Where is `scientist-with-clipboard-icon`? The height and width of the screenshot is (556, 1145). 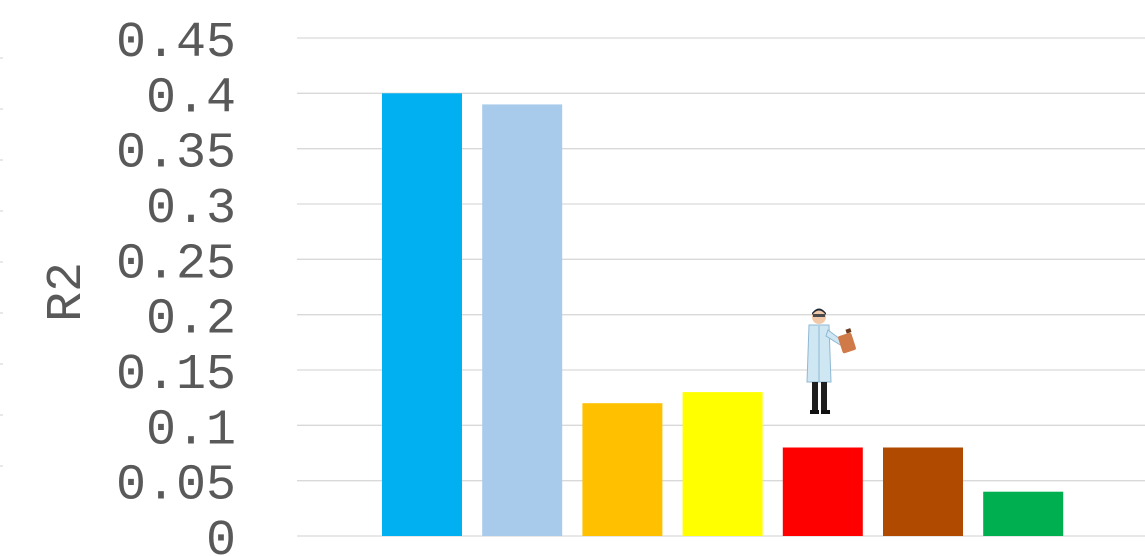 scientist-with-clipboard-icon is located at coordinates (831, 361).